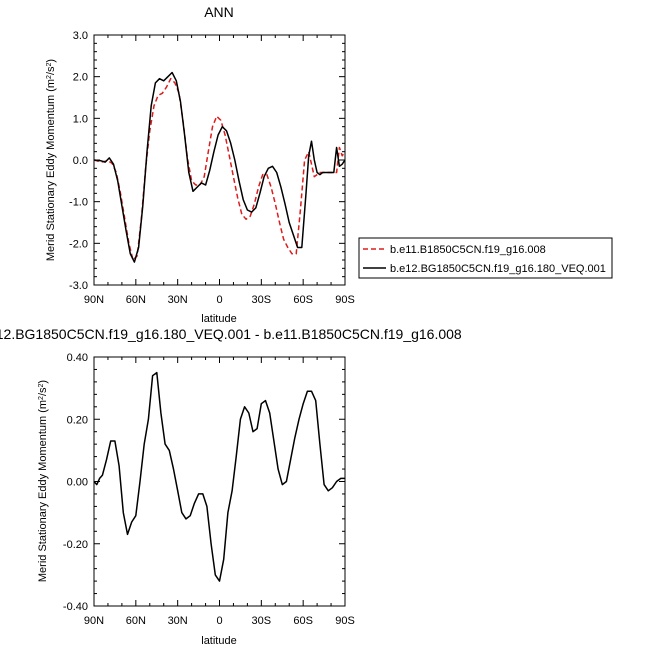  What do you see at coordinates (219, 12) in the screenshot?
I see `chart-title: ANN` at bounding box center [219, 12].